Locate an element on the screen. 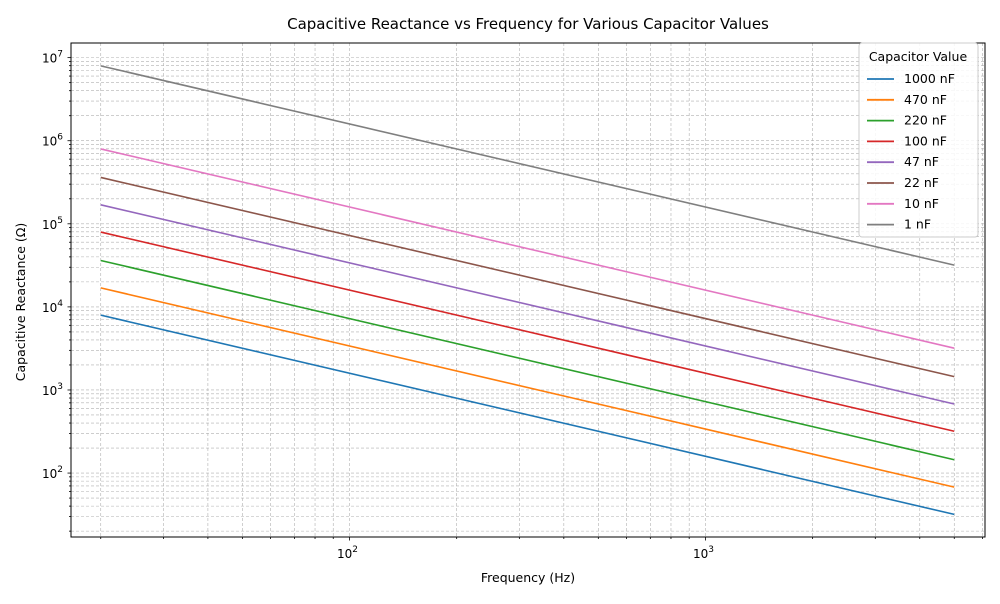  legend-label: 1000 nF is located at coordinates (929, 78).